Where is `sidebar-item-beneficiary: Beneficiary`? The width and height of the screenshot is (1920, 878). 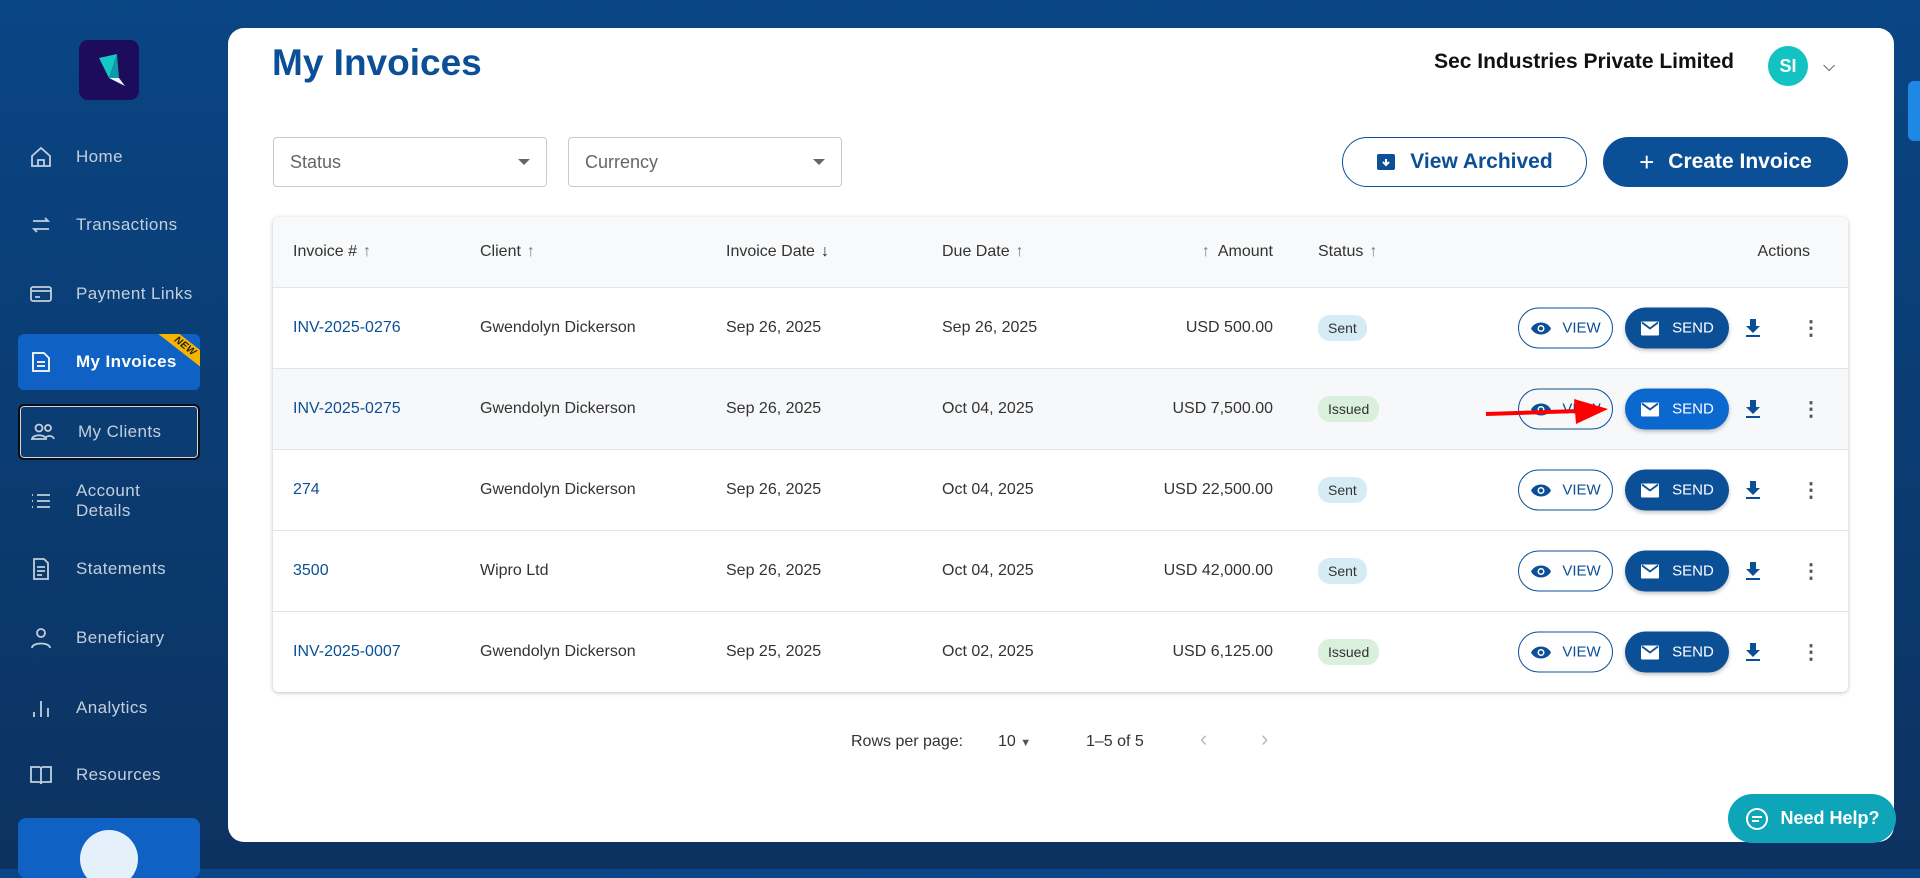
sidebar-item-beneficiary: Beneficiary is located at coordinates (109, 638).